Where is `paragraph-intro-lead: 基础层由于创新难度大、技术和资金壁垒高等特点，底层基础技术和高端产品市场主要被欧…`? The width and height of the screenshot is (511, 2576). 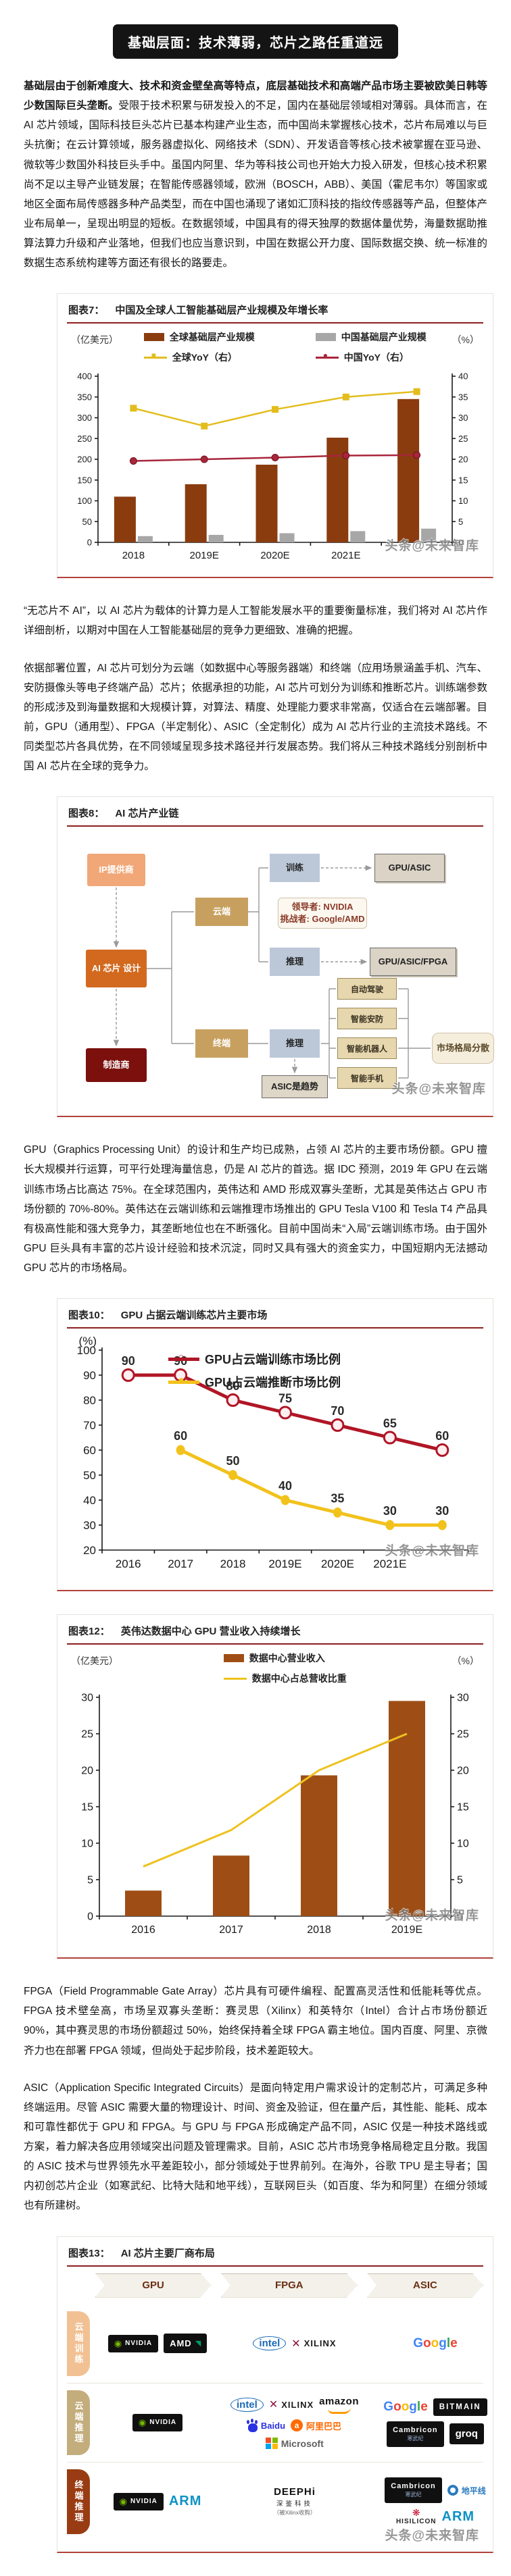 paragraph-intro-lead: 基础层由于创新难度大、技术和资金壁垒高等特点，底层基础技术和高端产品市场主要被欧… is located at coordinates (255, 96).